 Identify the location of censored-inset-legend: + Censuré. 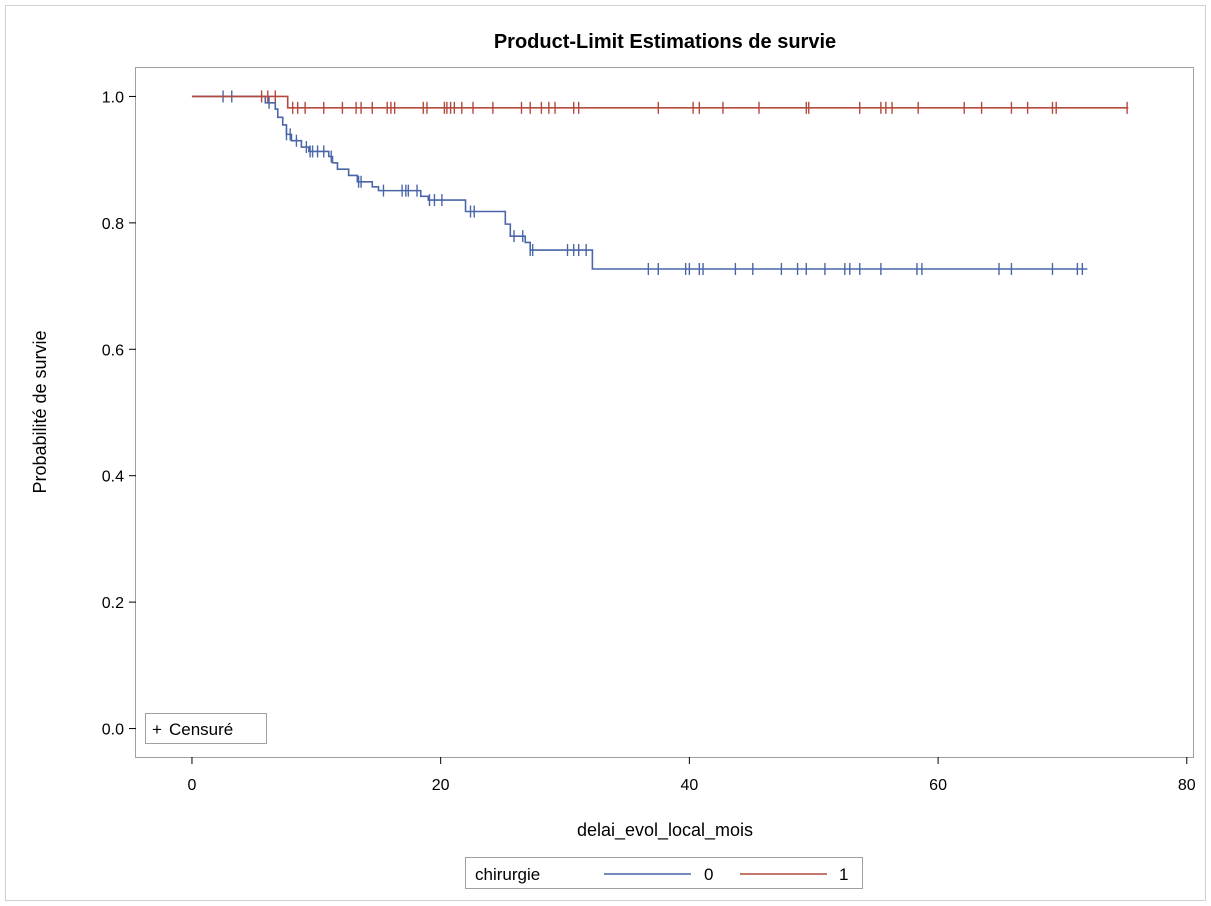
(206, 728).